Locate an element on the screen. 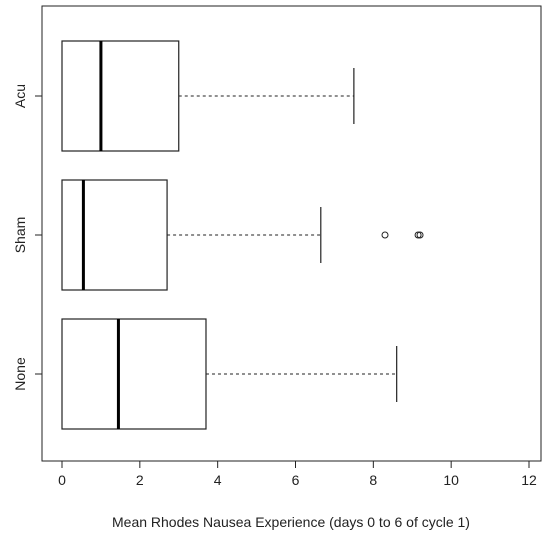 This screenshot has width=543, height=539. x-axis: 0 2 4 6 8 10 12 is located at coordinates (297, 474).